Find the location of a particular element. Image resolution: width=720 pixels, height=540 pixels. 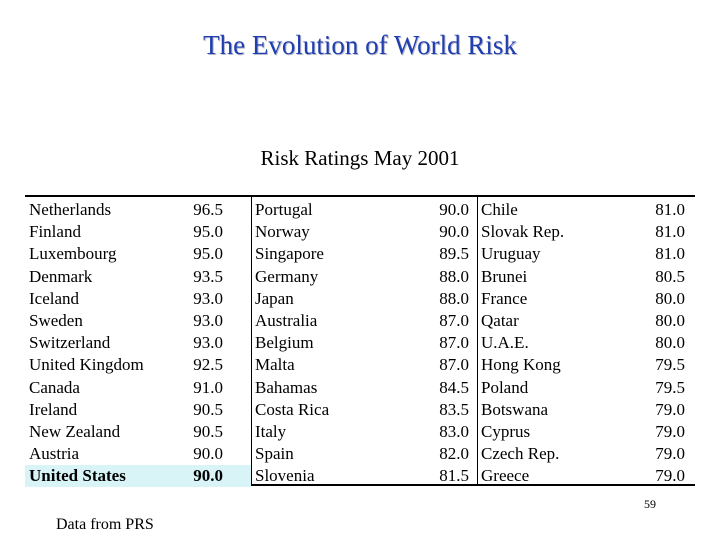

country-name: Singapore is located at coordinates (289, 254).